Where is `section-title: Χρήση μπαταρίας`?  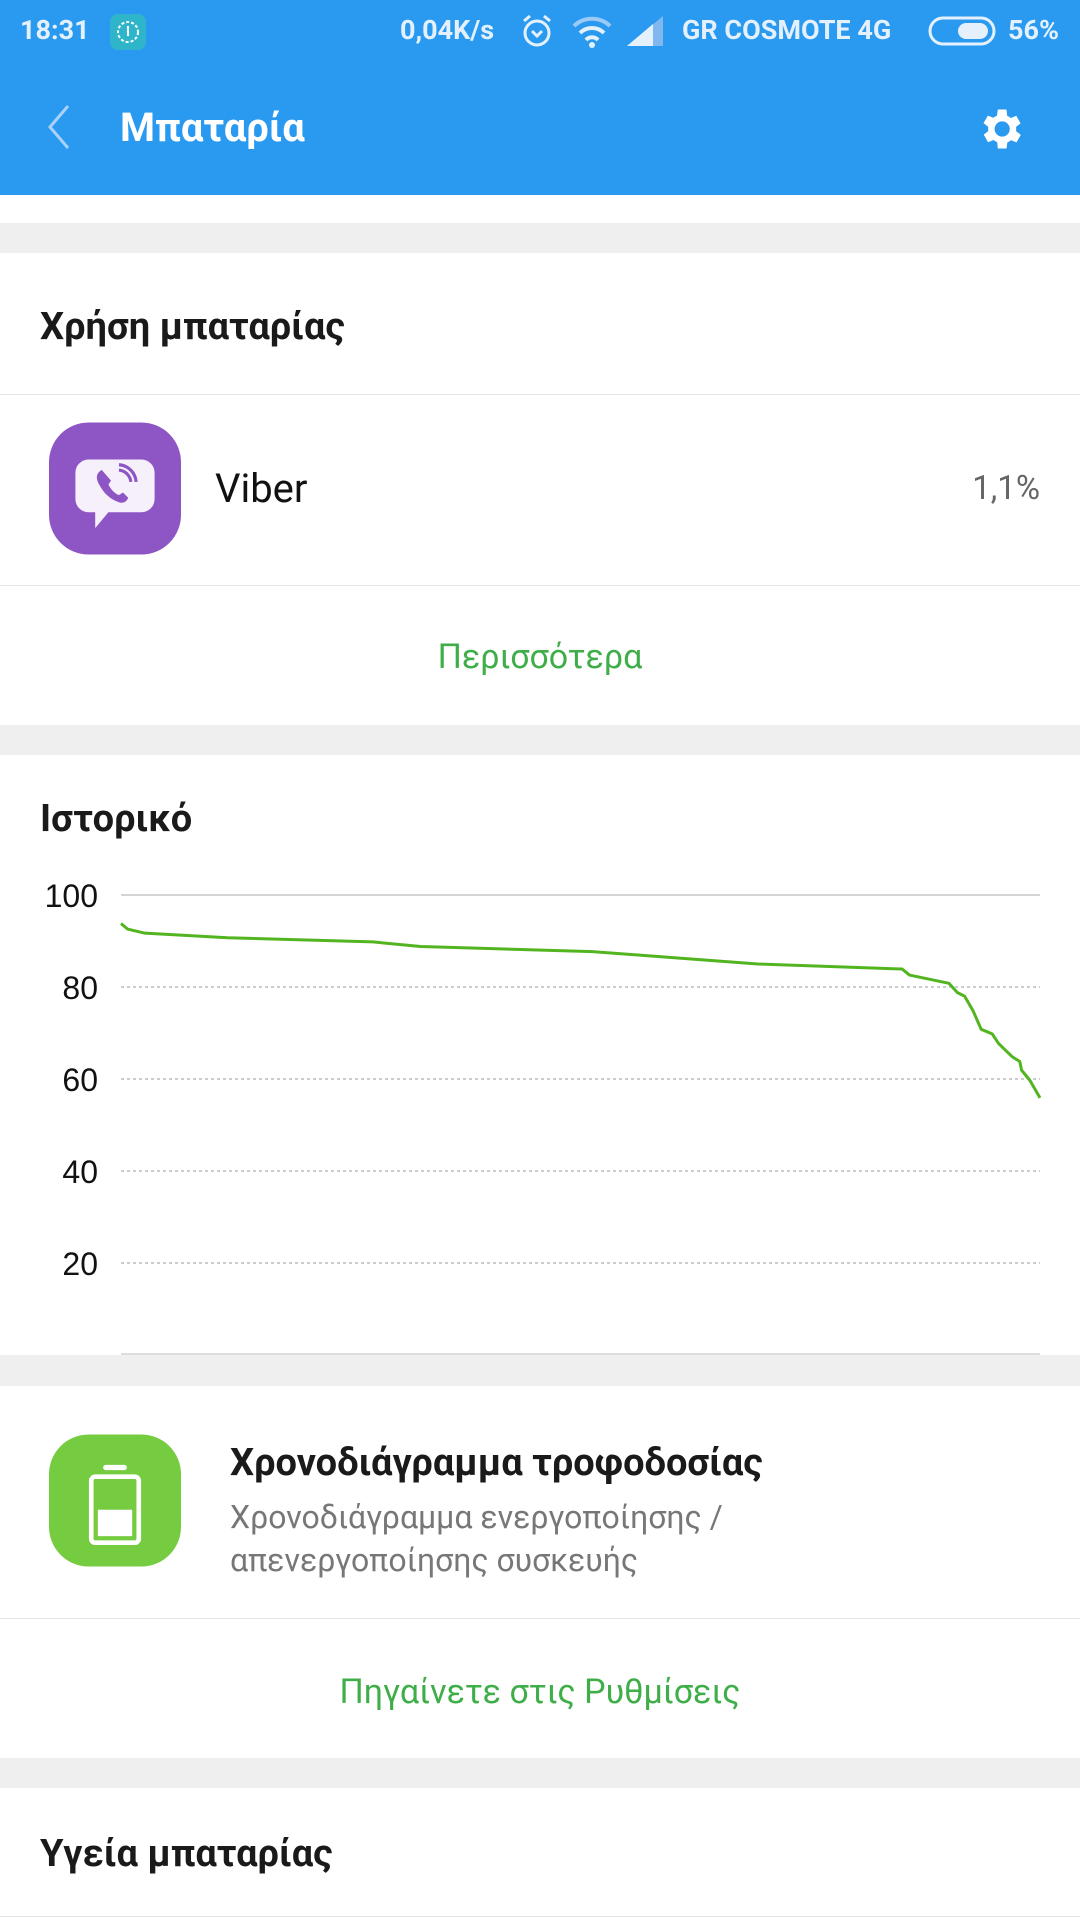 section-title: Χρήση μπαταρίας is located at coordinates (192, 327).